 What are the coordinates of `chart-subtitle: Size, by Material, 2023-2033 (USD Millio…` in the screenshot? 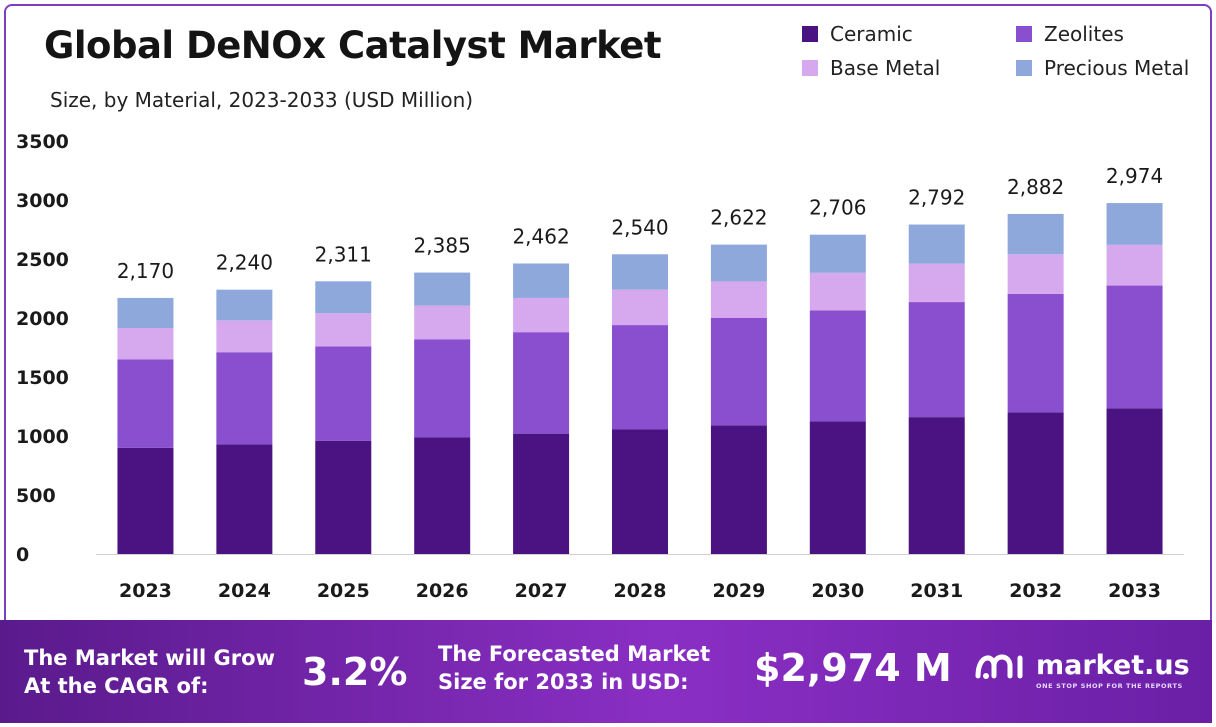 It's located at (262, 100).